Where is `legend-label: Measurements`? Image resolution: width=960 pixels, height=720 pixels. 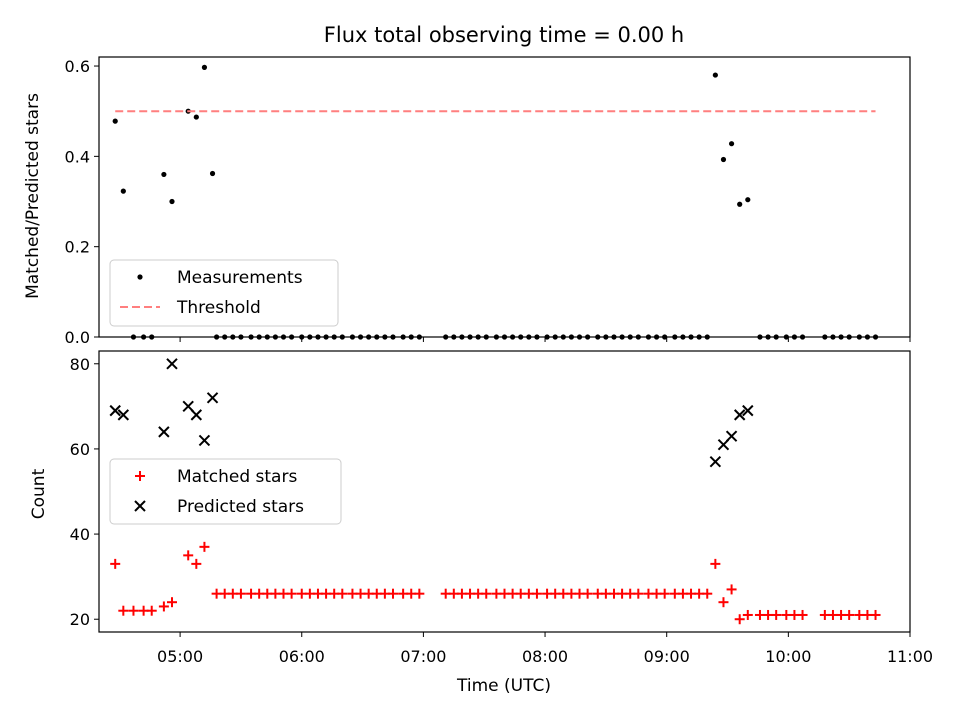 legend-label: Measurements is located at coordinates (240, 278).